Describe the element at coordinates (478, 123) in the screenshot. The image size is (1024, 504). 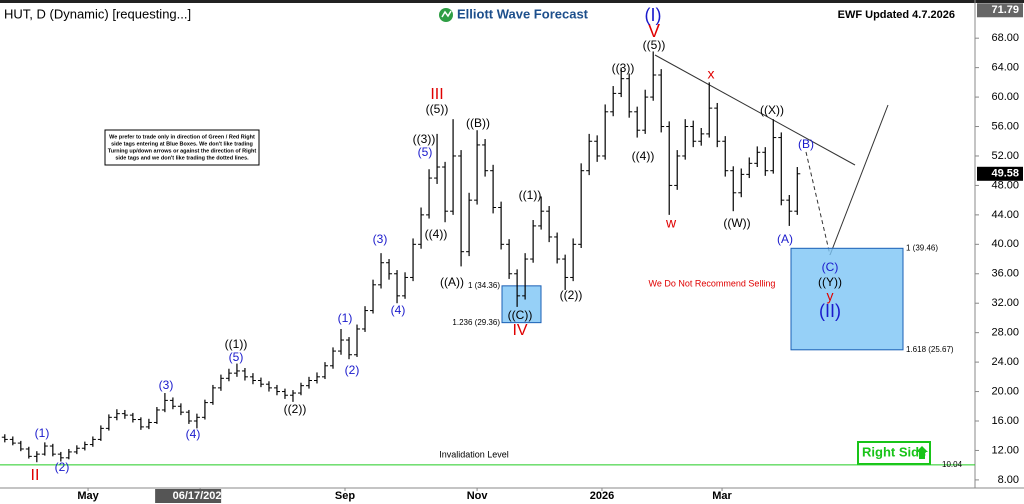
I see `wave-label: ((B))` at that location.